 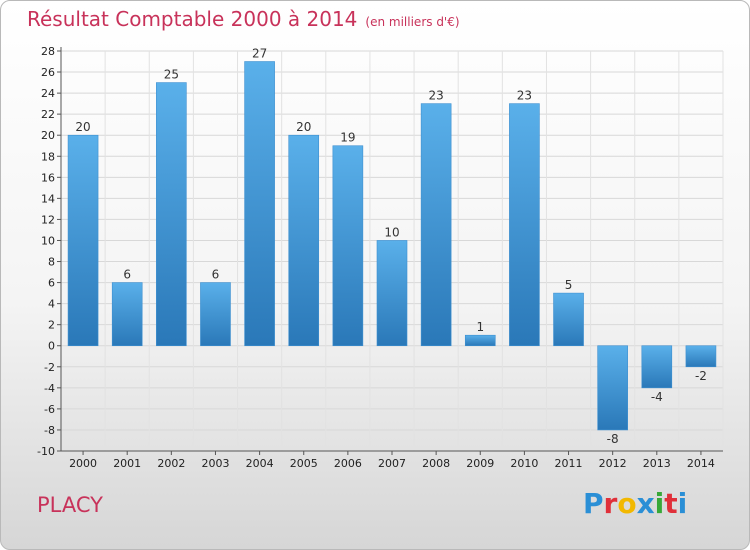 What do you see at coordinates (46, 451) in the screenshot?
I see `y-tick-label: -10` at bounding box center [46, 451].